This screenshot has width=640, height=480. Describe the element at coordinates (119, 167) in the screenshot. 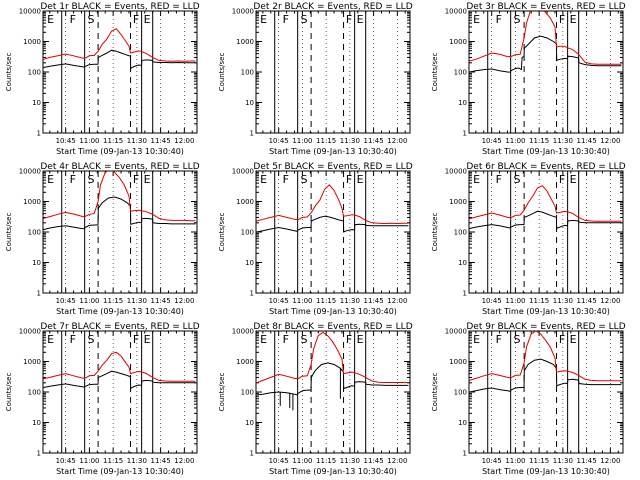

I see `panel-title: Det 4r BLACK = Events, RED = LLD` at that location.